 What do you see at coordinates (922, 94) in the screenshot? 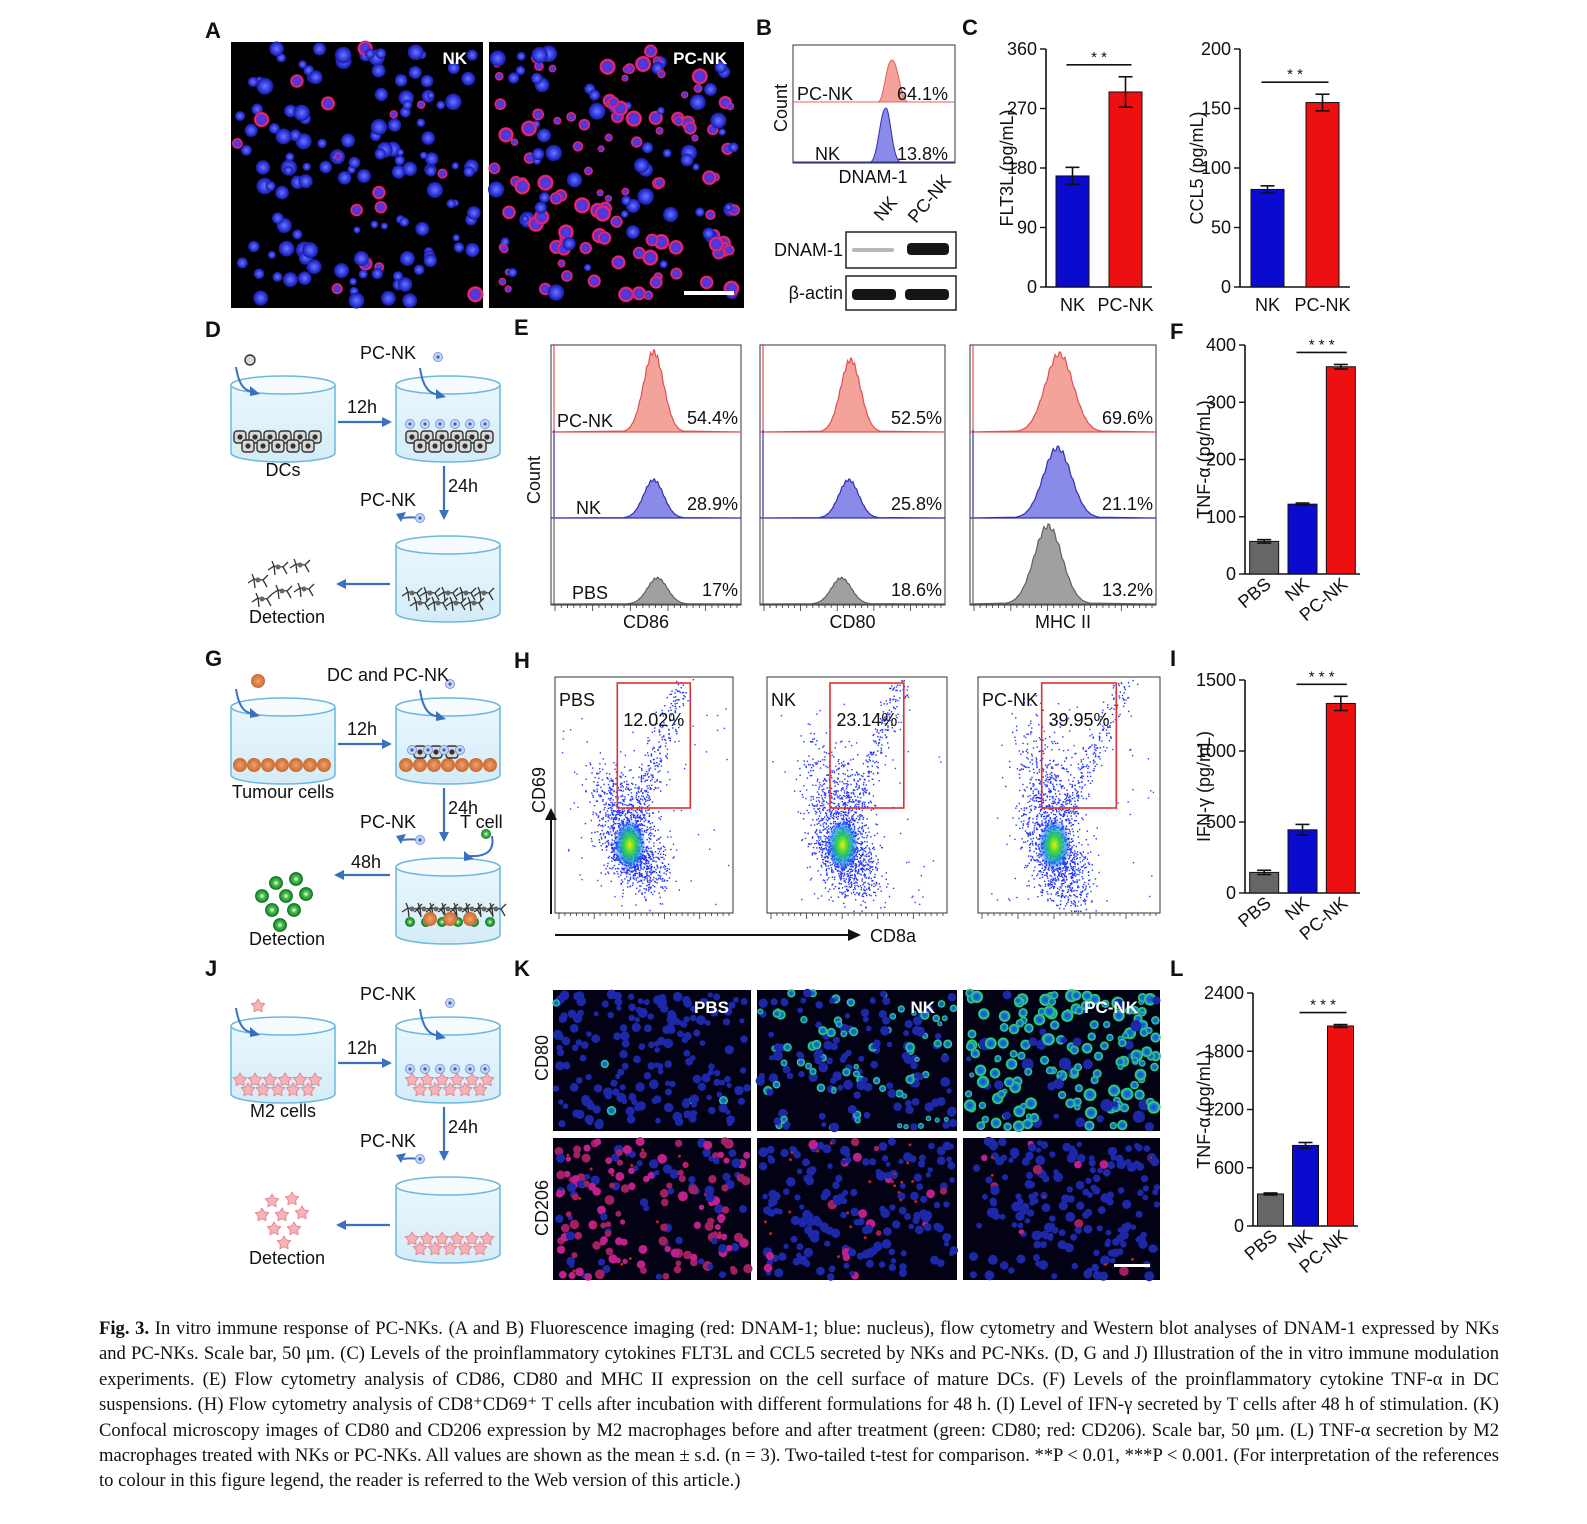
I see `flow-pct-pc-nk: 64.1%` at bounding box center [922, 94].